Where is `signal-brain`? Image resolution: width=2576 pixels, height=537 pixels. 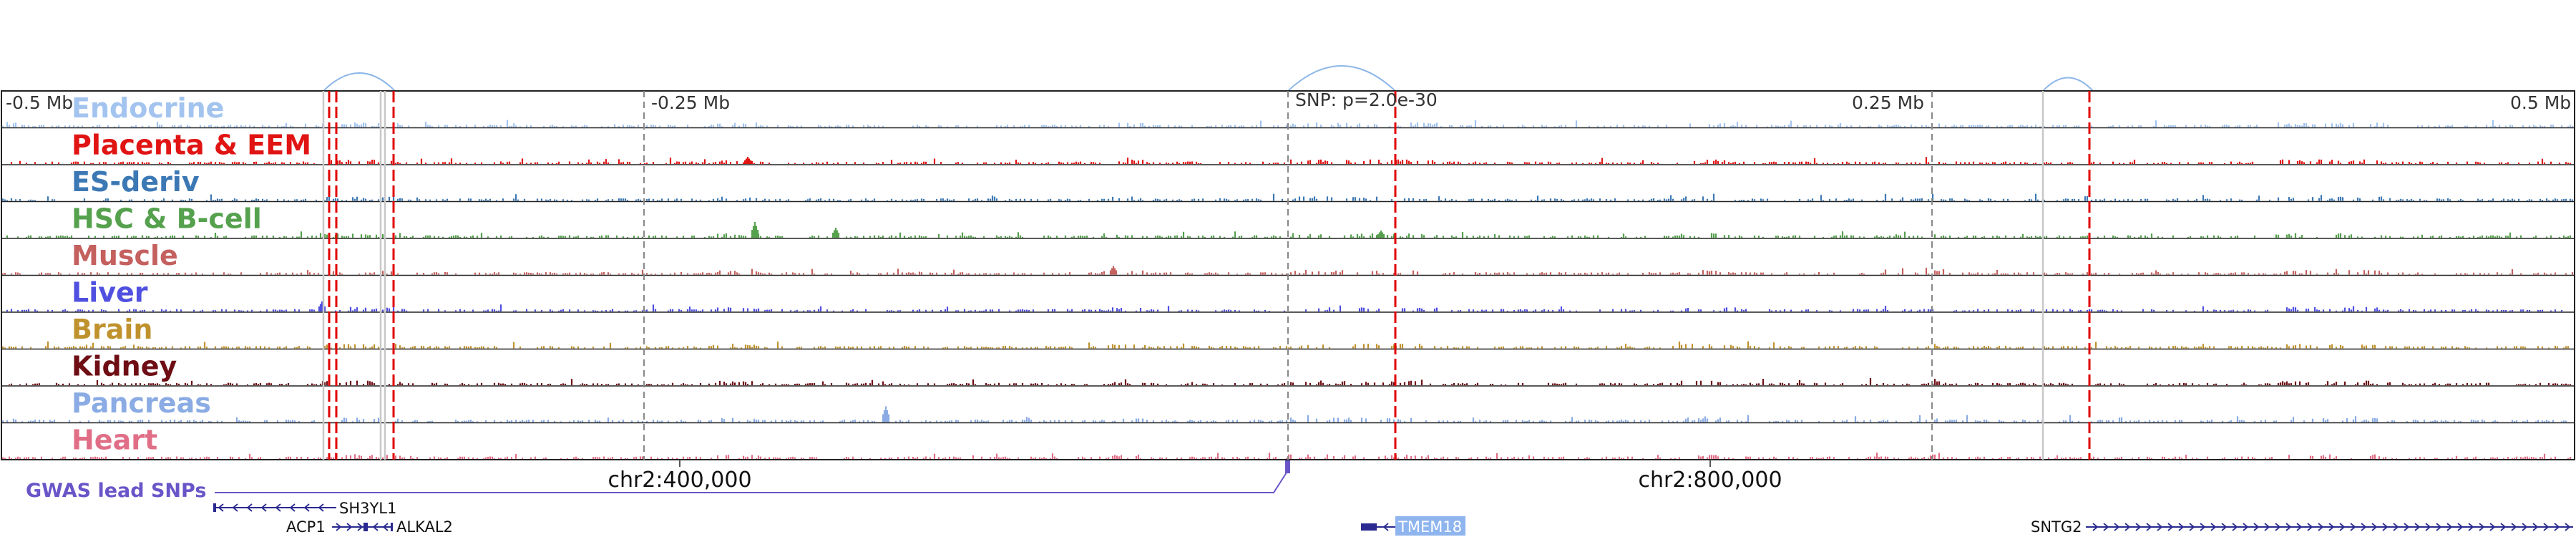
signal-brain is located at coordinates (1285, 345).